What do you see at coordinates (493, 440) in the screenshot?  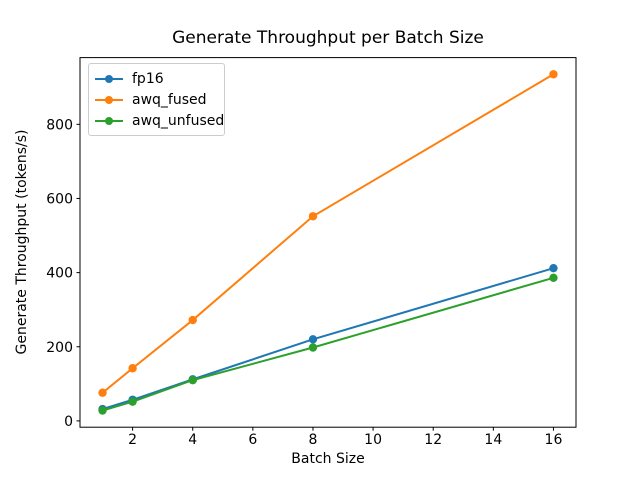 I see `x-tick-label: 14` at bounding box center [493, 440].